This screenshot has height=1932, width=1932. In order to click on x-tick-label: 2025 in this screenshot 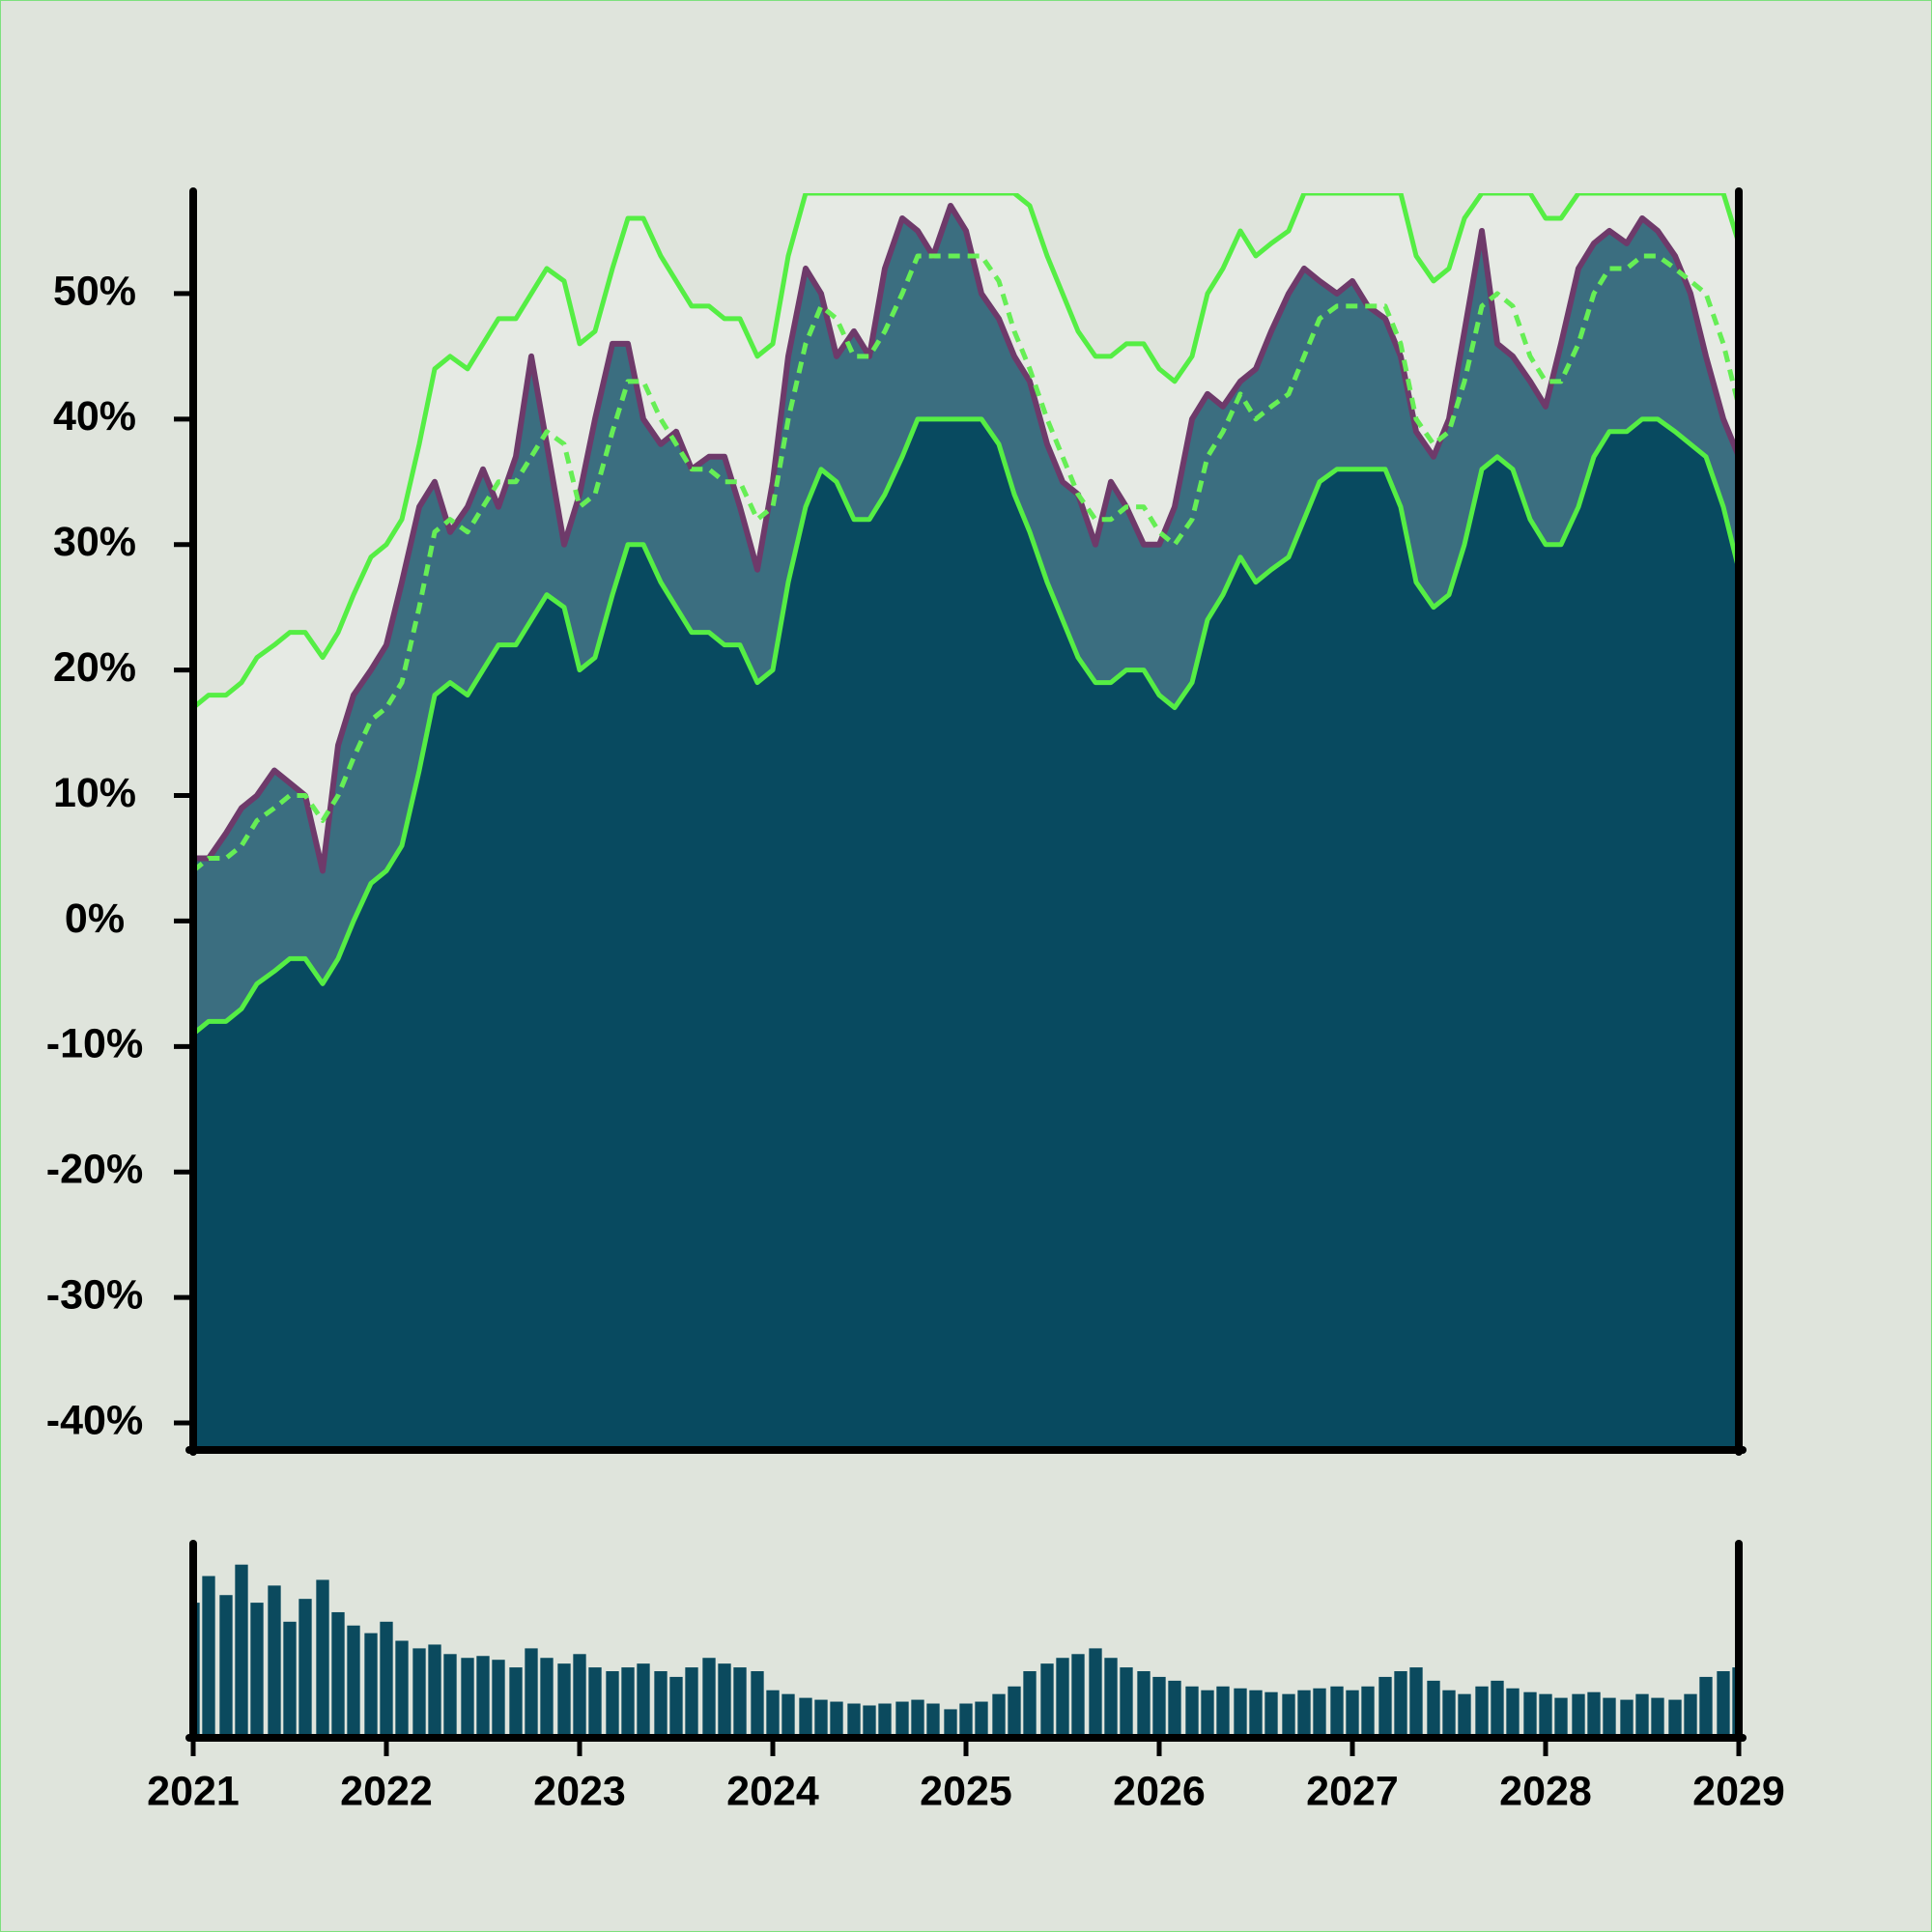, I will do `click(966, 1791)`.